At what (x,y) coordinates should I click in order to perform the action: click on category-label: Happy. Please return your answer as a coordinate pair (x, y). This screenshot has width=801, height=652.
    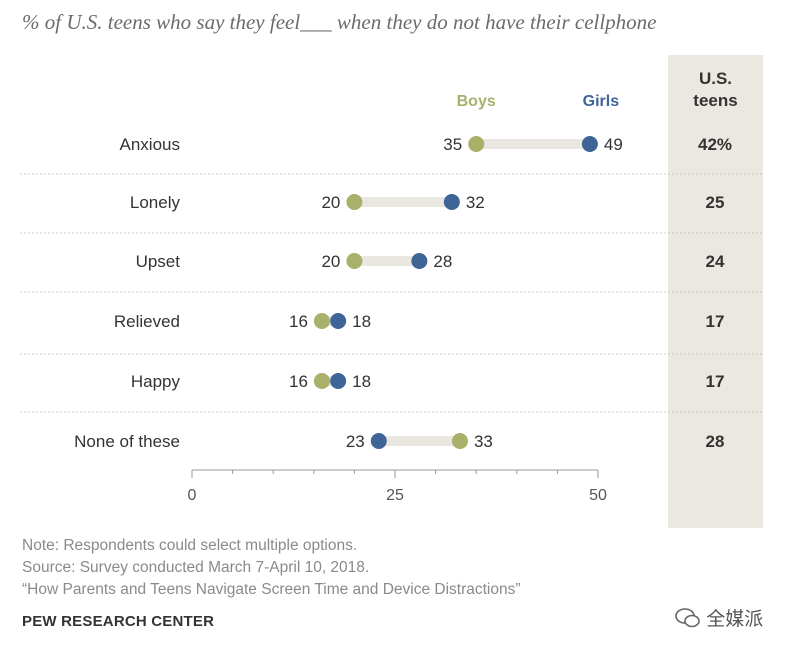
    Looking at the image, I should click on (156, 381).